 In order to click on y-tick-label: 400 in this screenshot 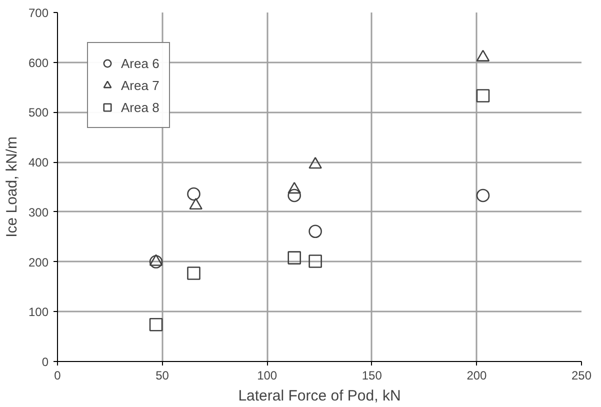, I will do `click(38, 163)`.